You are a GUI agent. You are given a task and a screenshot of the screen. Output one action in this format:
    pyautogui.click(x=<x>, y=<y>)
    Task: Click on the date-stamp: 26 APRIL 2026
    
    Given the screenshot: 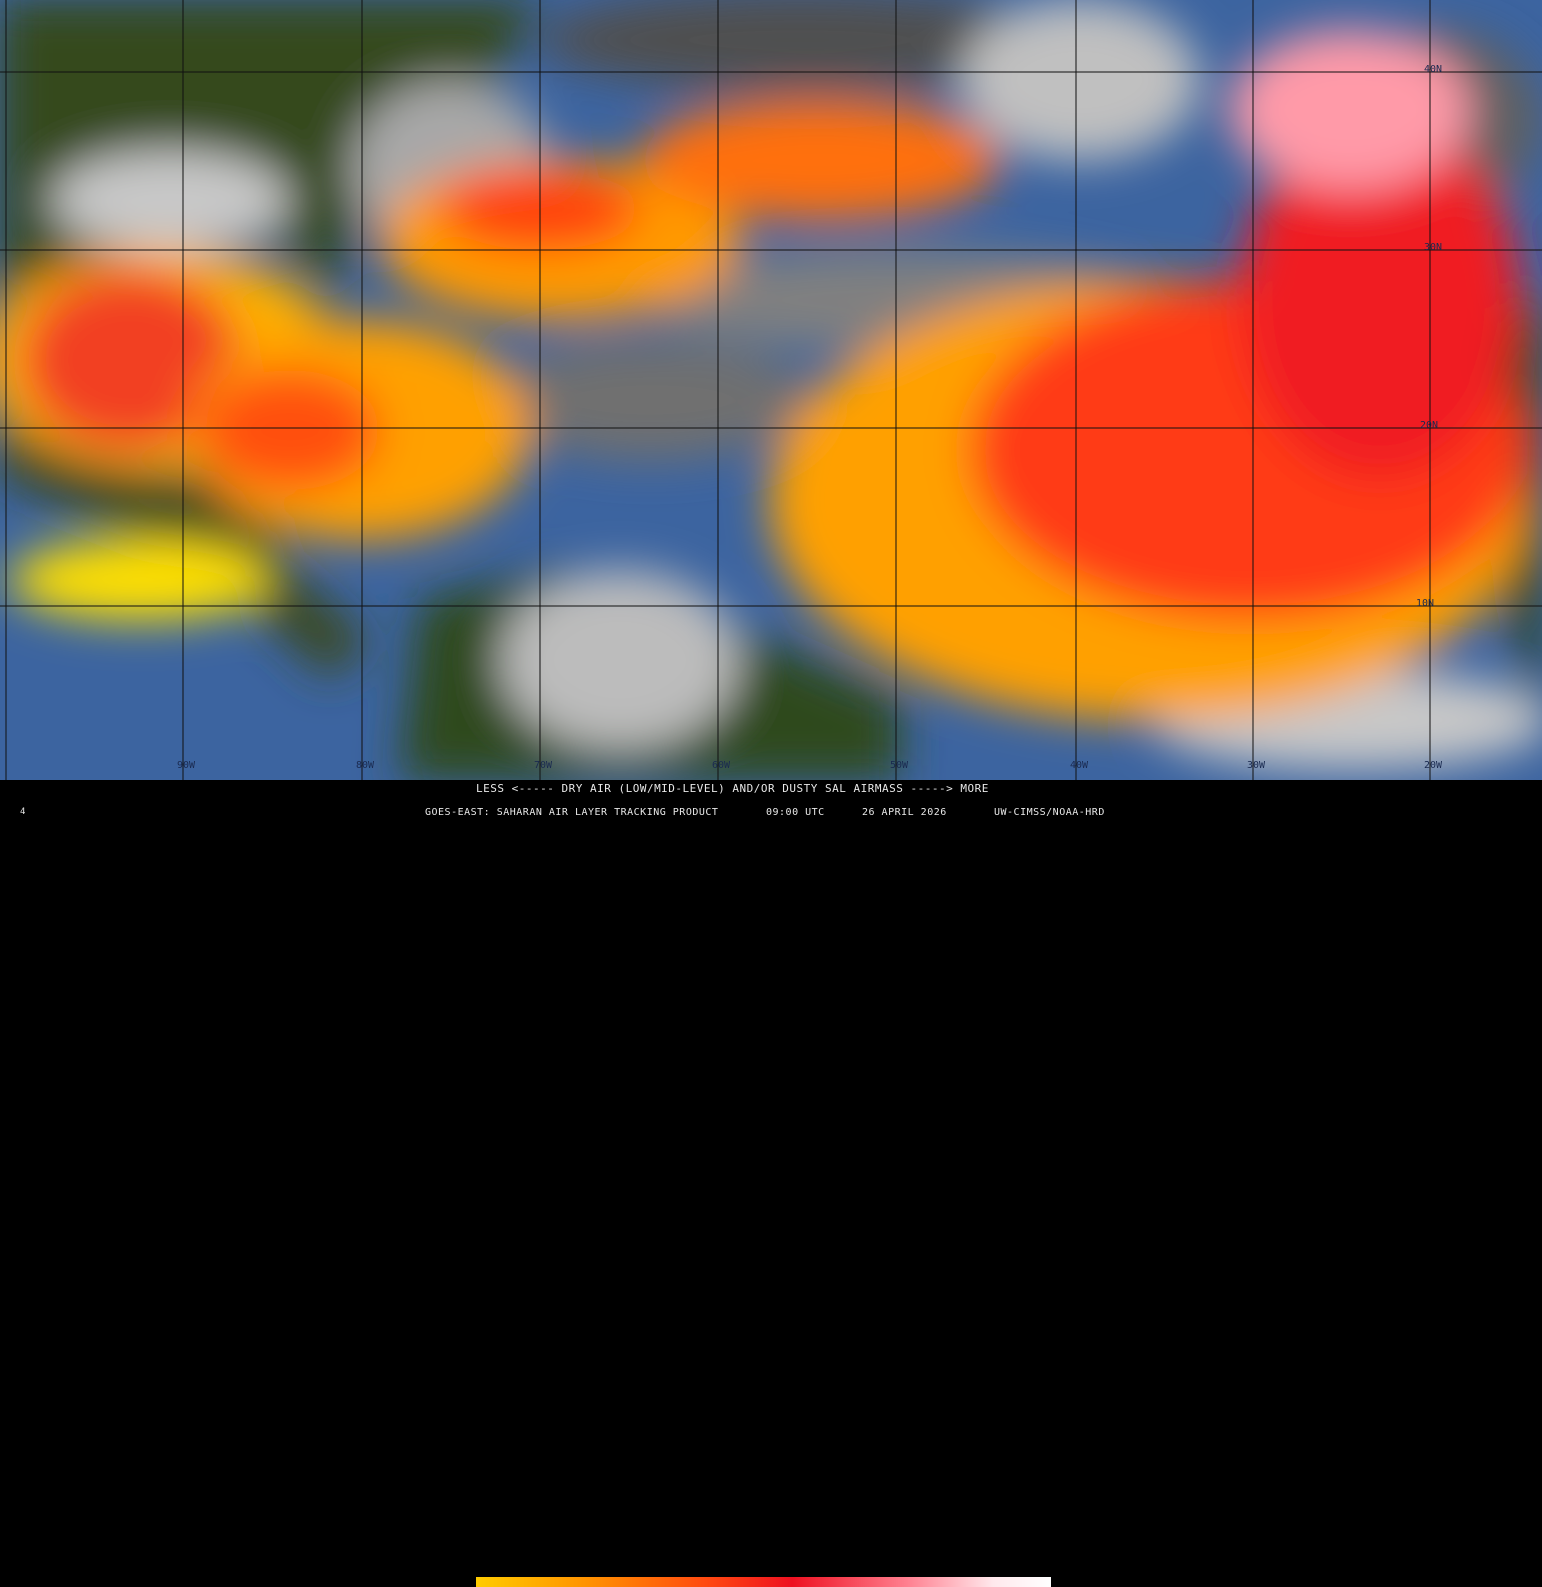 What is the action you would take?
    pyautogui.click(x=904, y=812)
    